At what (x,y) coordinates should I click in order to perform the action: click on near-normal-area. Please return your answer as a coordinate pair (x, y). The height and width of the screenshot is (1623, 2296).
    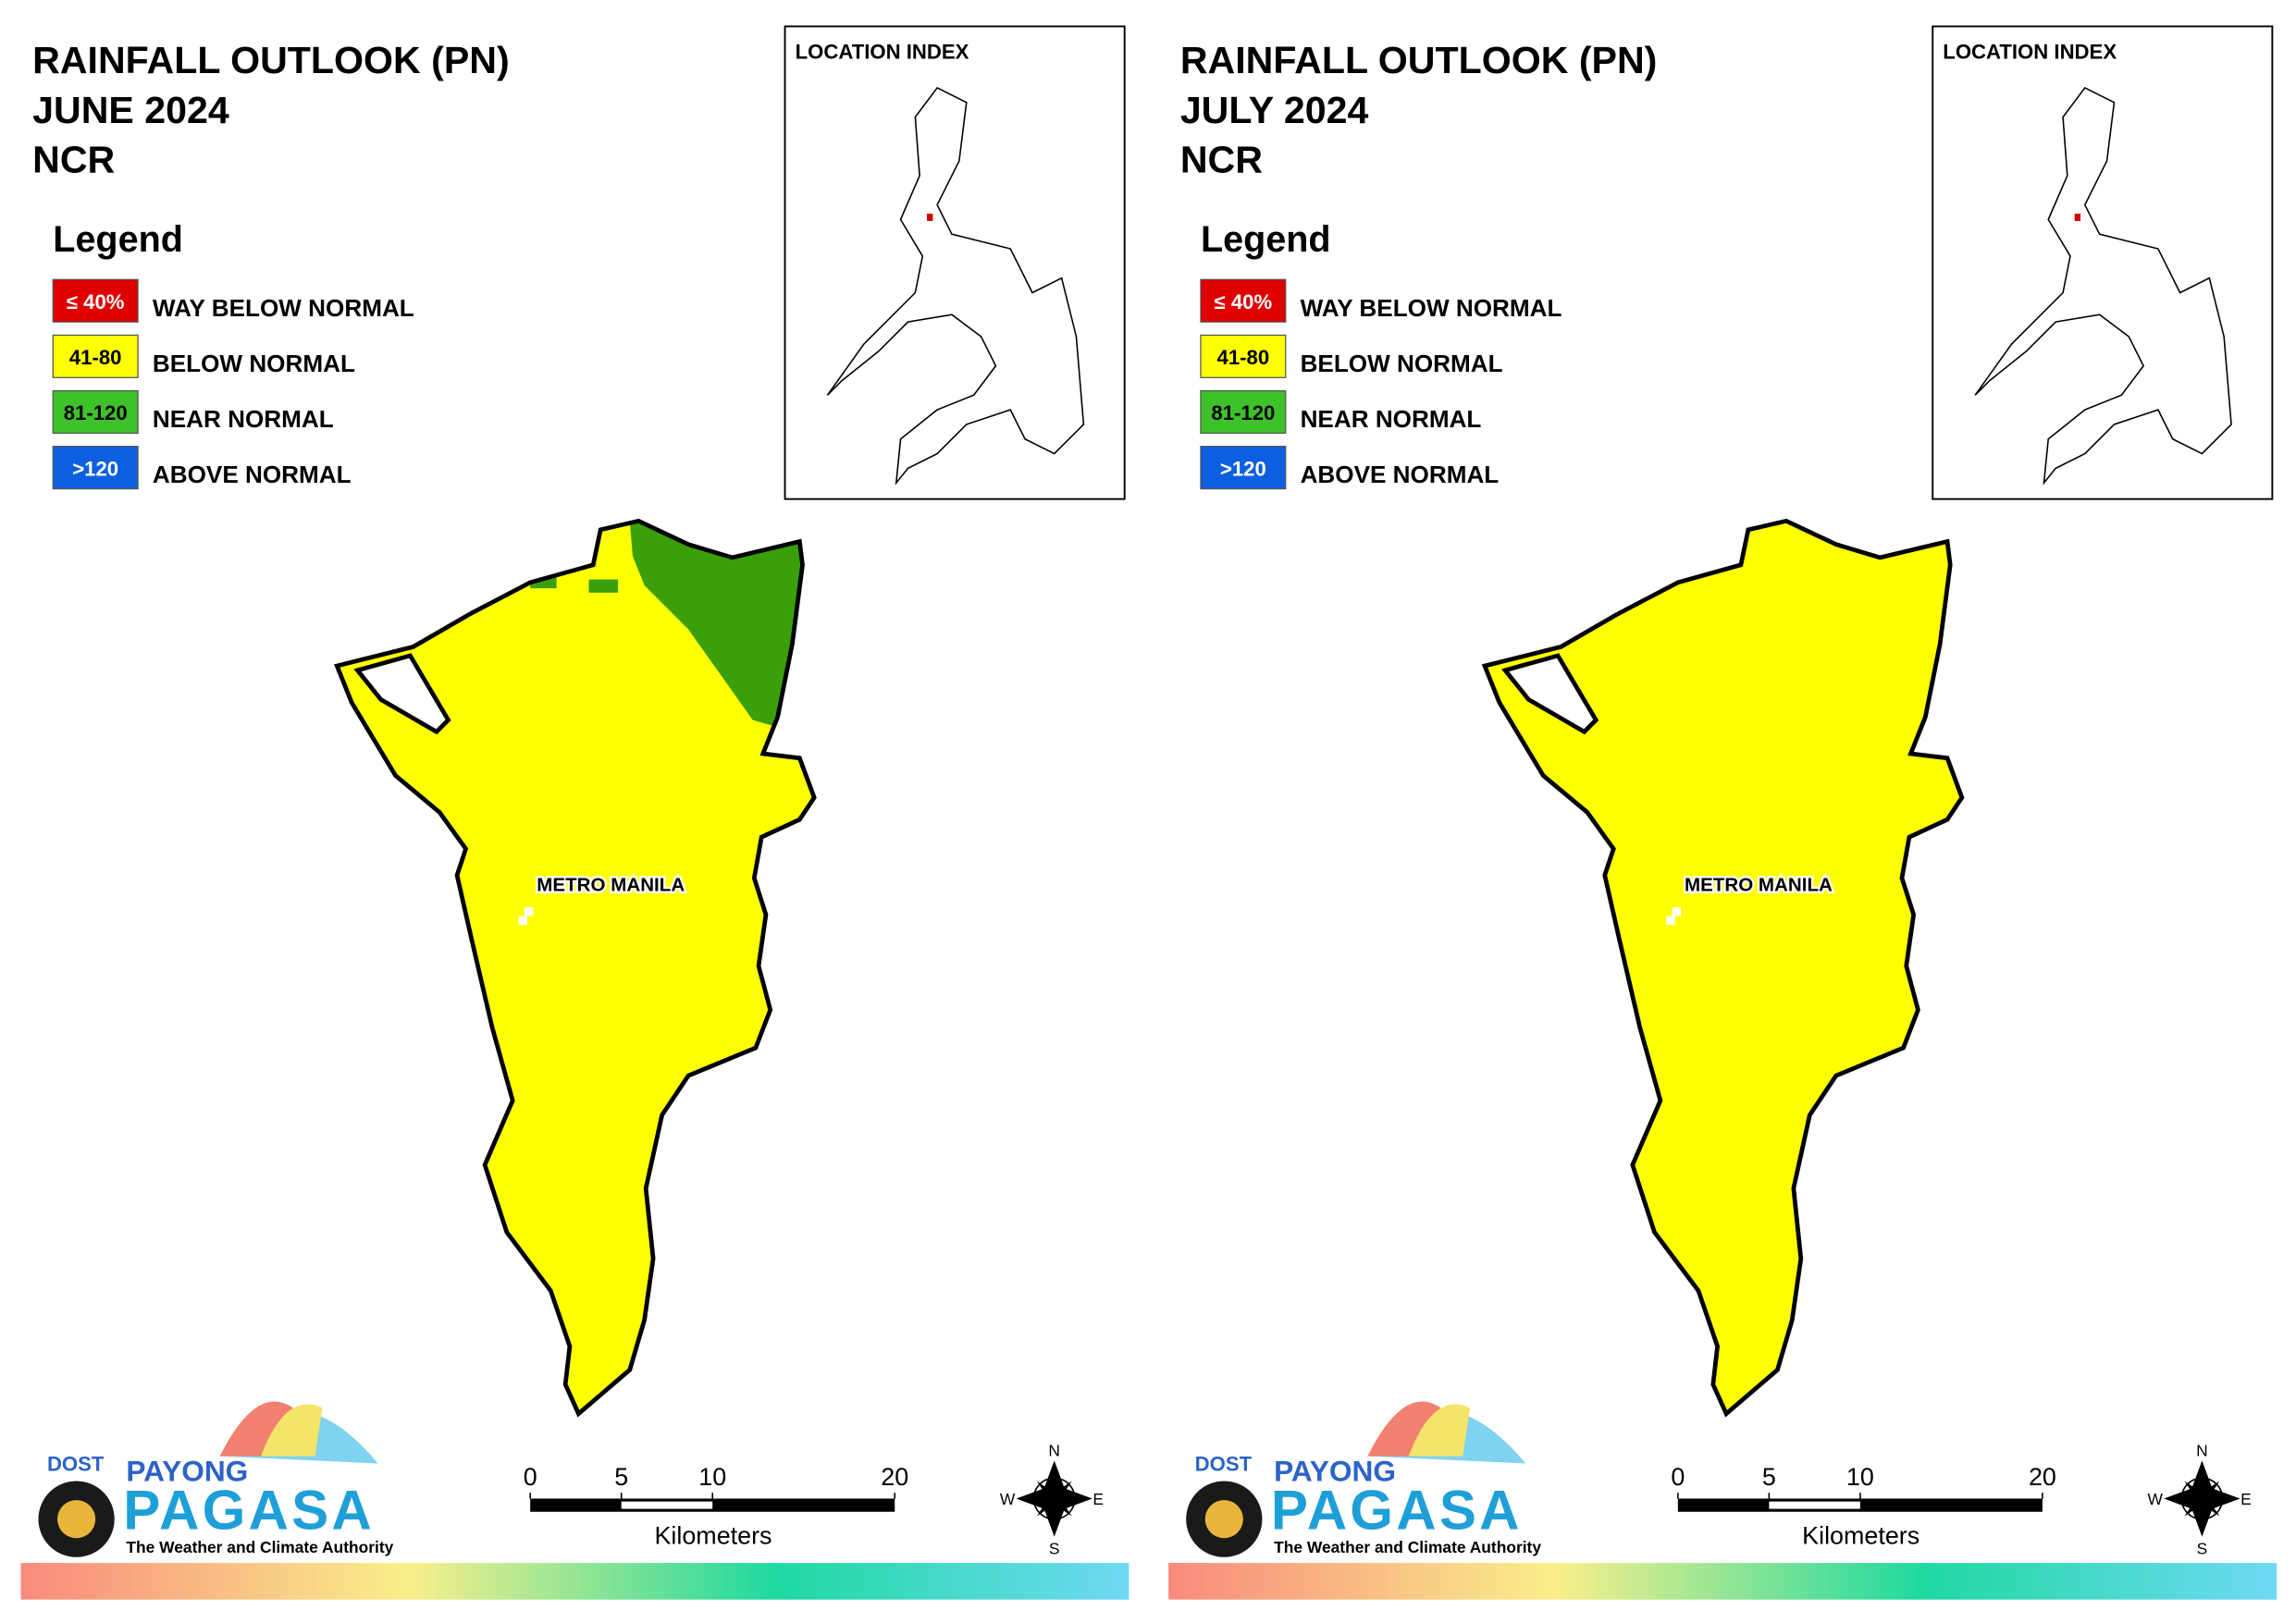
    Looking at the image, I should click on (668, 623).